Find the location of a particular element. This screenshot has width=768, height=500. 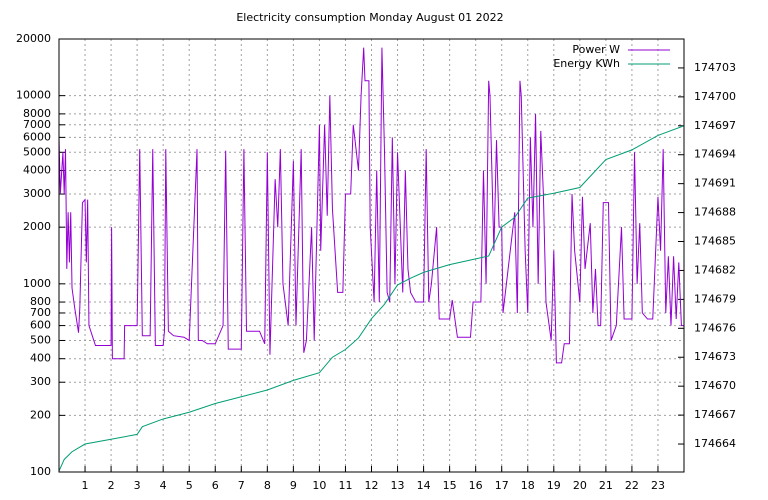

y-tick-label: 3000 is located at coordinates (37, 193).